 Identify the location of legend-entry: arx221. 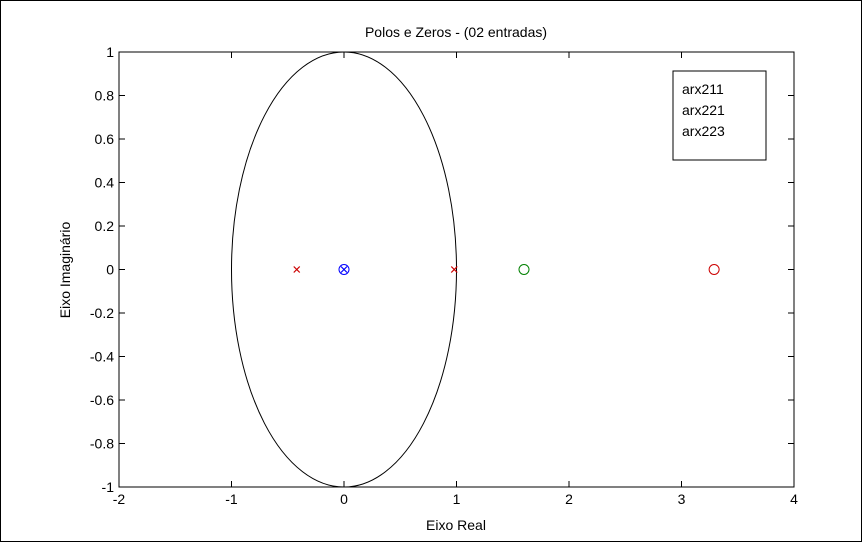
(703, 110).